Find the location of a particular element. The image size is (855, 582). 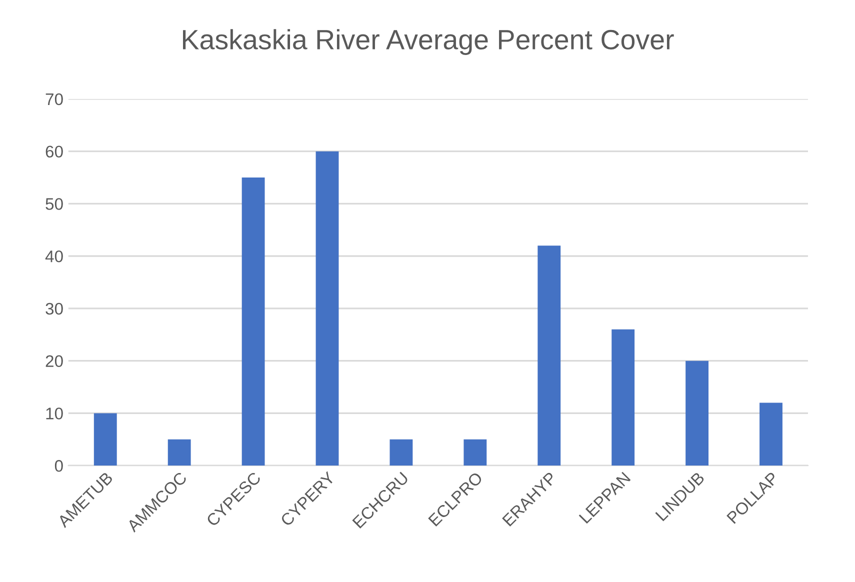

y-tick-label: 30 is located at coordinates (54, 308).